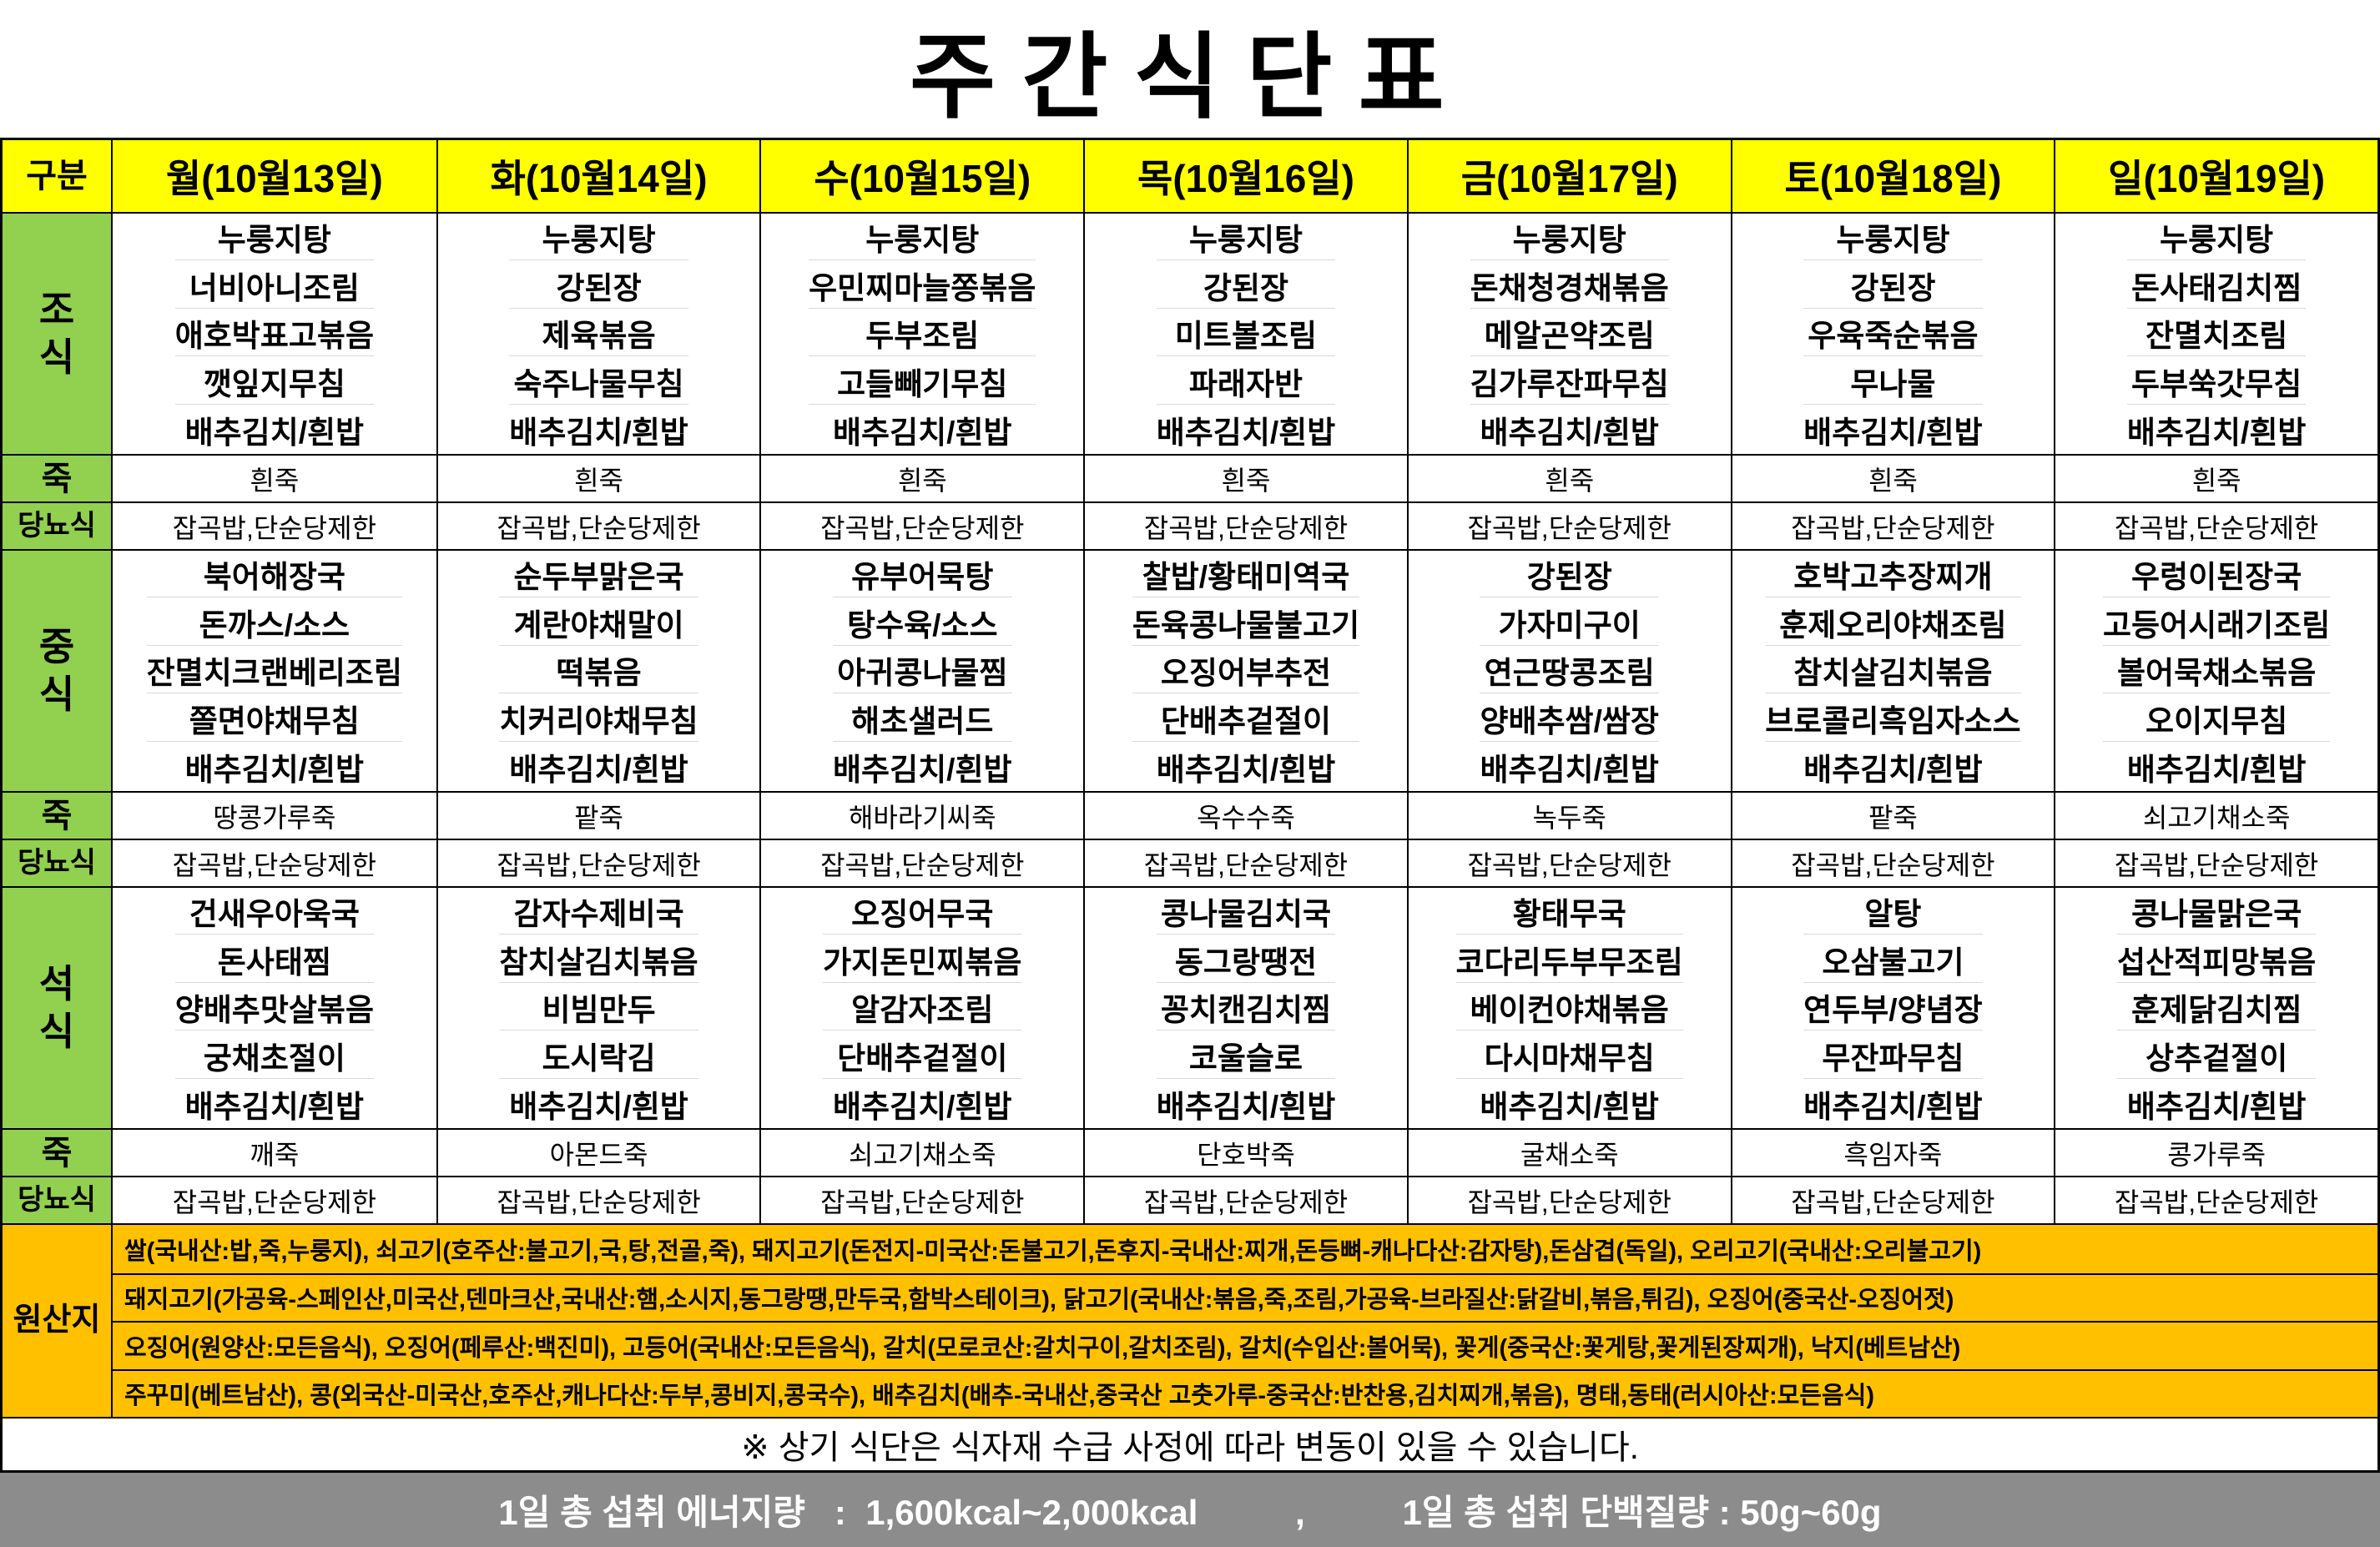  Describe the element at coordinates (921, 334) in the screenshot. I see `breakfast-day-2: 누룽지탕 우민찌마늘쫑볶음 두부조림 고들빼기무침 배추김치/흰밥` at that location.